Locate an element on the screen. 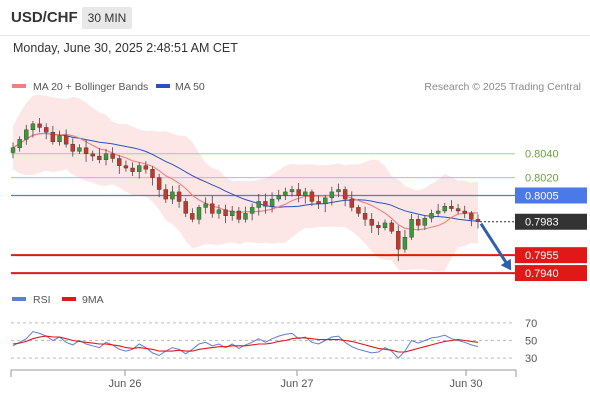 The height and width of the screenshot is (400, 590). research-credit: Research © 2025 Trading Central is located at coordinates (502, 87).